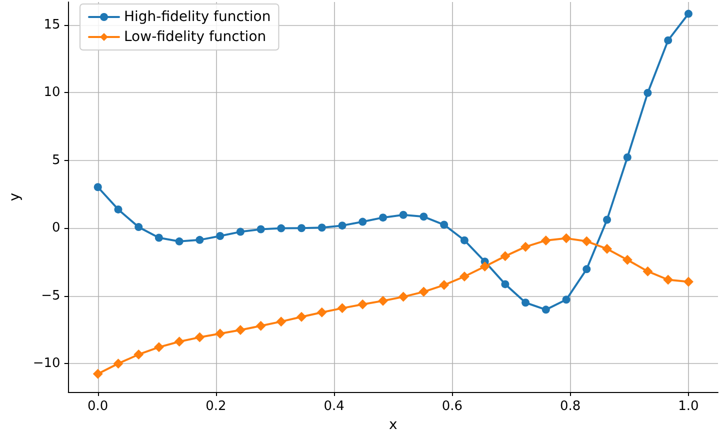 The image size is (726, 437). What do you see at coordinates (56, 228) in the screenshot?
I see `y-tick-label: 0` at bounding box center [56, 228].